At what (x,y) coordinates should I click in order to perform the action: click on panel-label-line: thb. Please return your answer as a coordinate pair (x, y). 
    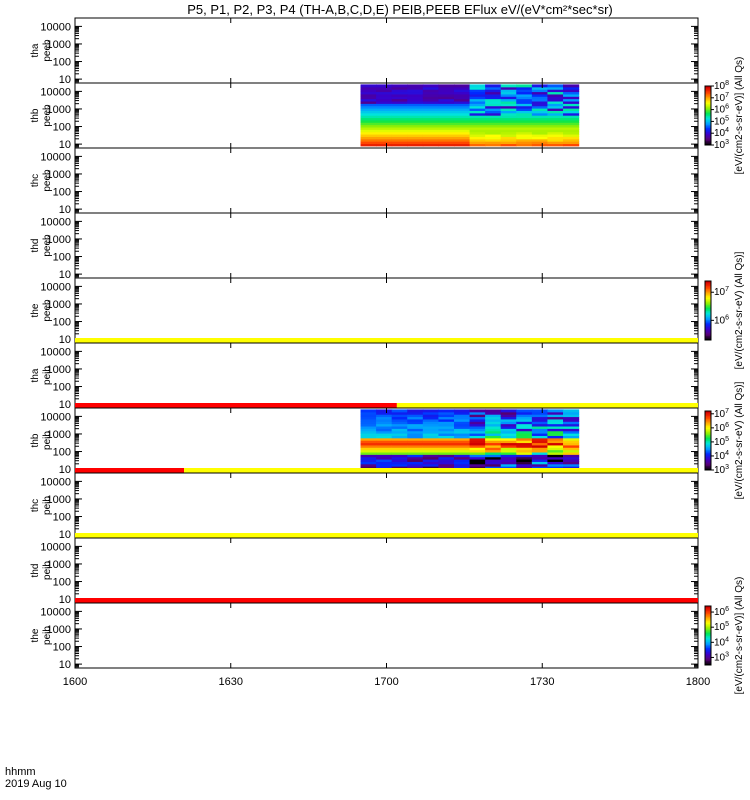
    Looking at the image, I should click on (35, 440).